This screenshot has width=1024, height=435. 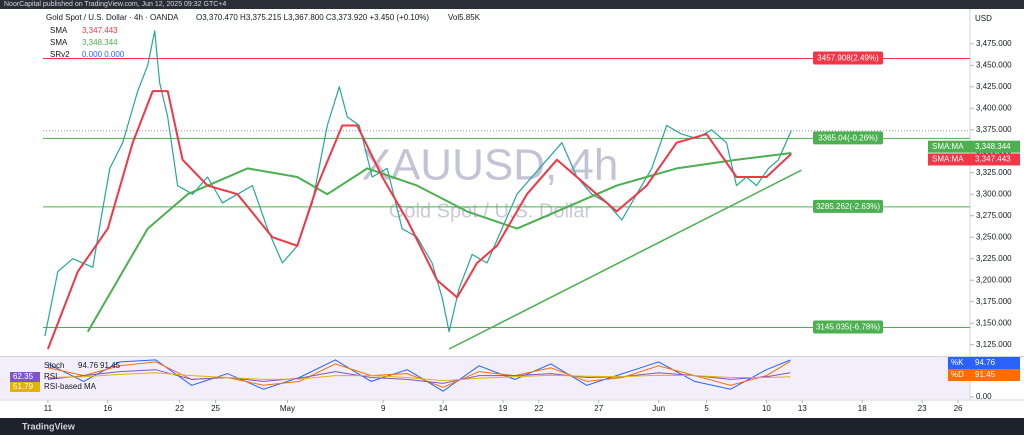 I want to click on x-tick-label: 18, so click(x=862, y=408).